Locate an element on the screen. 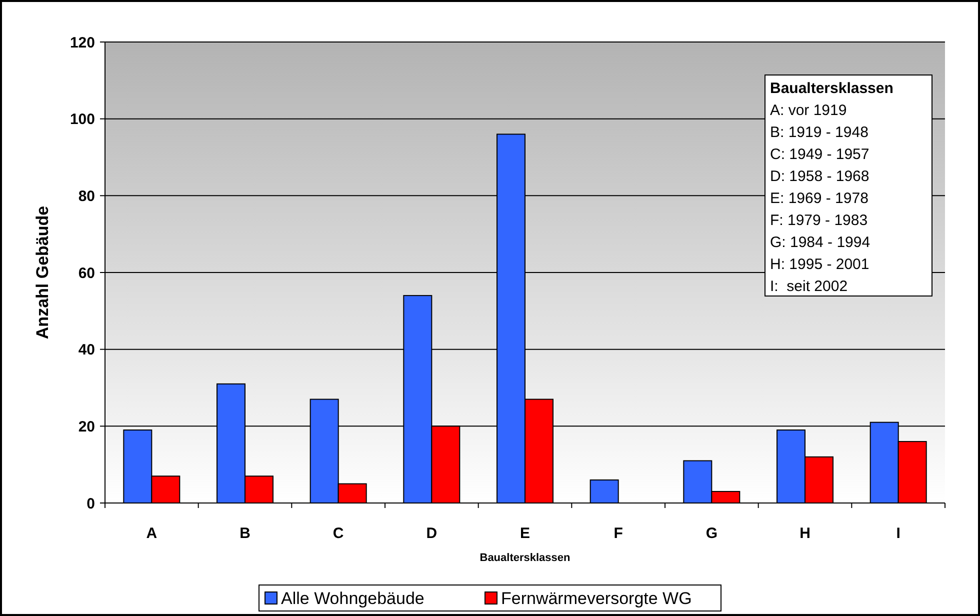 The height and width of the screenshot is (616, 980). annotation: H: 1995 - 2001 is located at coordinates (820, 264).